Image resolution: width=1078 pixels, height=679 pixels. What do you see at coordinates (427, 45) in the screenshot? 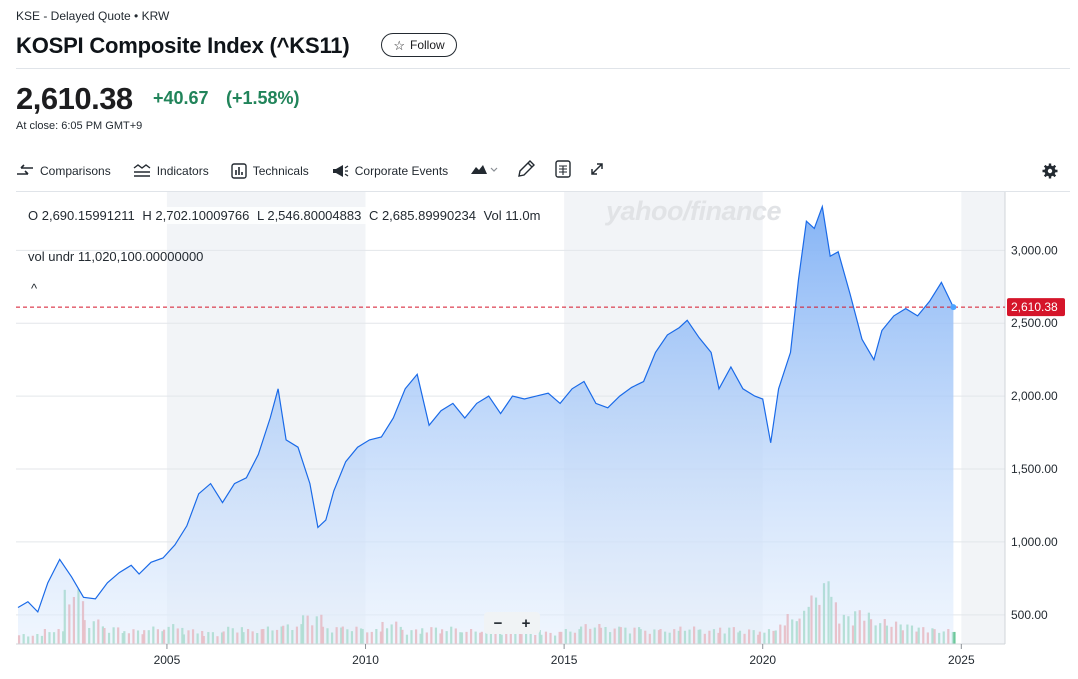
I see `follow-label: Follow` at bounding box center [427, 45].